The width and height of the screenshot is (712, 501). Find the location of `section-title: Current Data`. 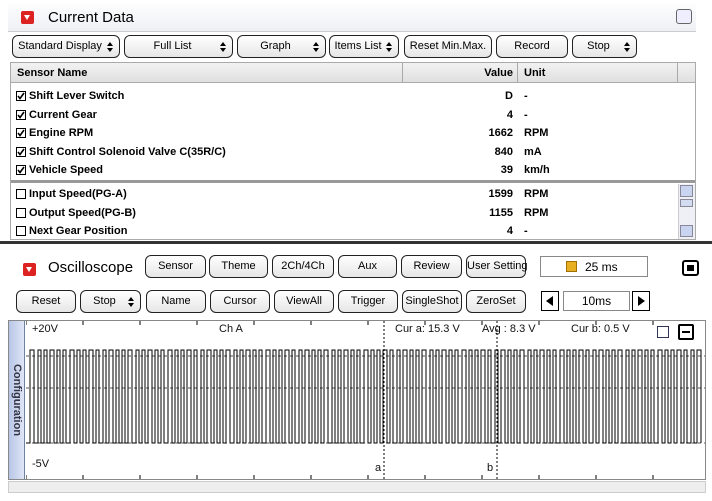

section-title: Current Data is located at coordinates (91, 17).